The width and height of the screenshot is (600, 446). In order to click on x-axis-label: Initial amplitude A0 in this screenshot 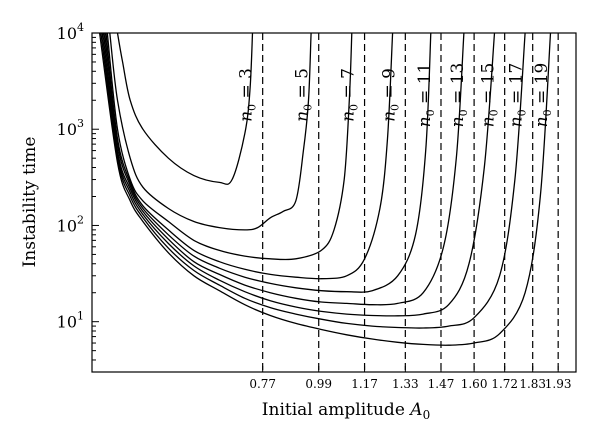, I will do `click(346, 411)`.